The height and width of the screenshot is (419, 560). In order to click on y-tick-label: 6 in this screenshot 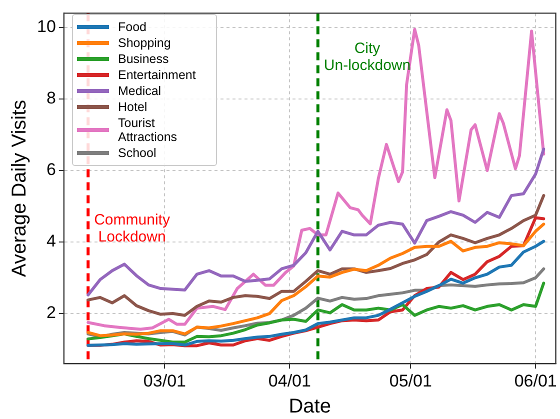, I will do `click(51, 170)`.